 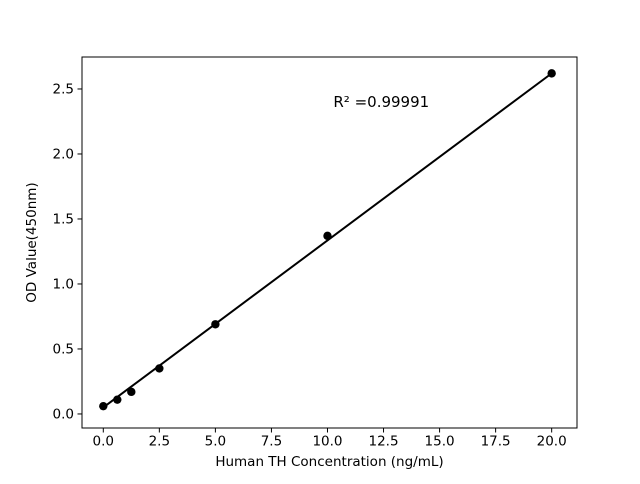 What do you see at coordinates (63, 90) in the screenshot?
I see `y-tick-label: 2.5` at bounding box center [63, 90].